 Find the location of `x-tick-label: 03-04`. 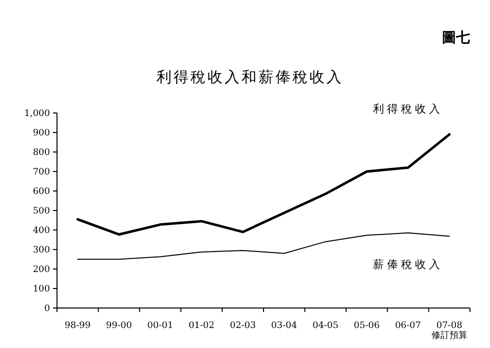

x-tick-label: 03-04 is located at coordinates (284, 326).